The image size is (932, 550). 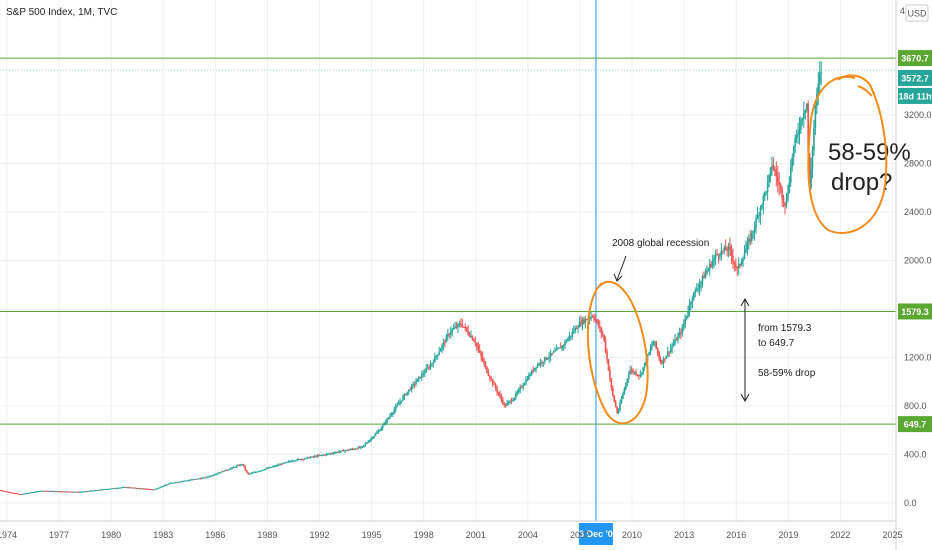 I want to click on recession-arrowhead, so click(x=618, y=277).